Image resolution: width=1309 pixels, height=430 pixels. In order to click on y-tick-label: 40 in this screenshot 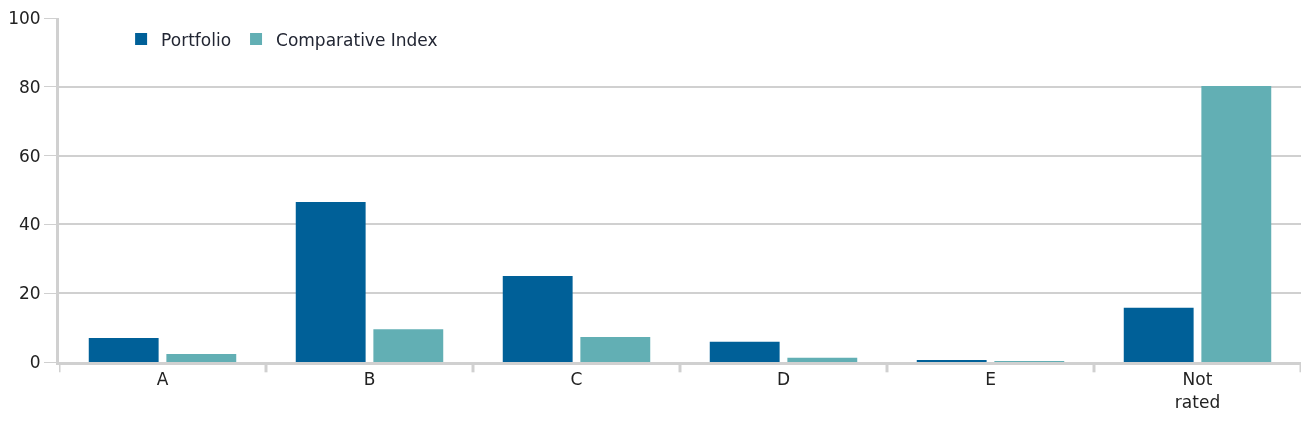, I will do `click(29, 224)`.